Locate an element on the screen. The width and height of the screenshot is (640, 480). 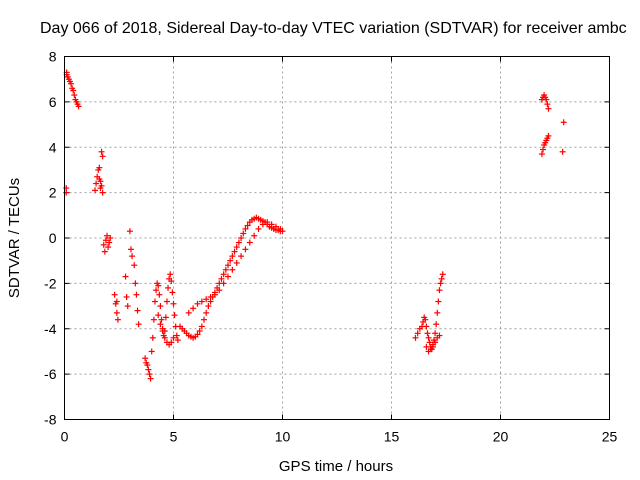
y-tick-label: 4 is located at coordinates (53, 147).